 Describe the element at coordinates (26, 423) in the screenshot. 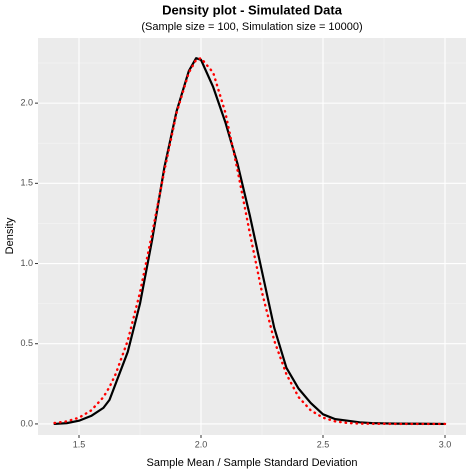

I see `y-tick-label: 0.0` at that location.